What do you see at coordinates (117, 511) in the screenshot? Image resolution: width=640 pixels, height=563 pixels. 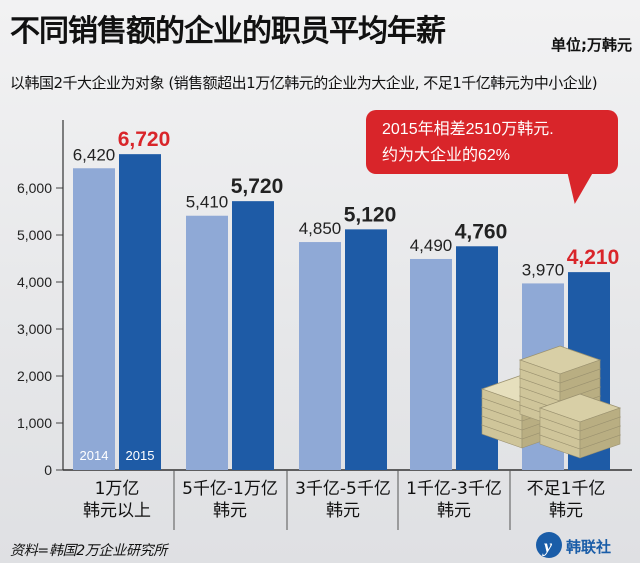 I see `category-label: 韩元以上` at bounding box center [117, 511].